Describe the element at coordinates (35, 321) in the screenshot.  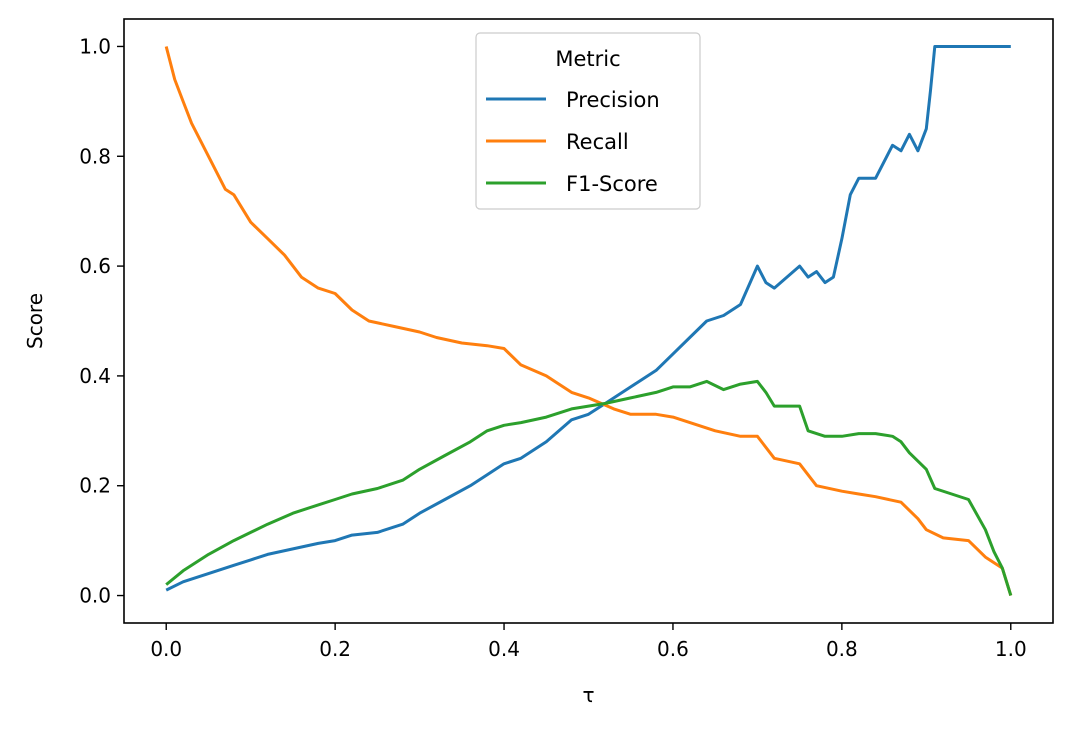
I see `y-axis-label: Score` at that location.